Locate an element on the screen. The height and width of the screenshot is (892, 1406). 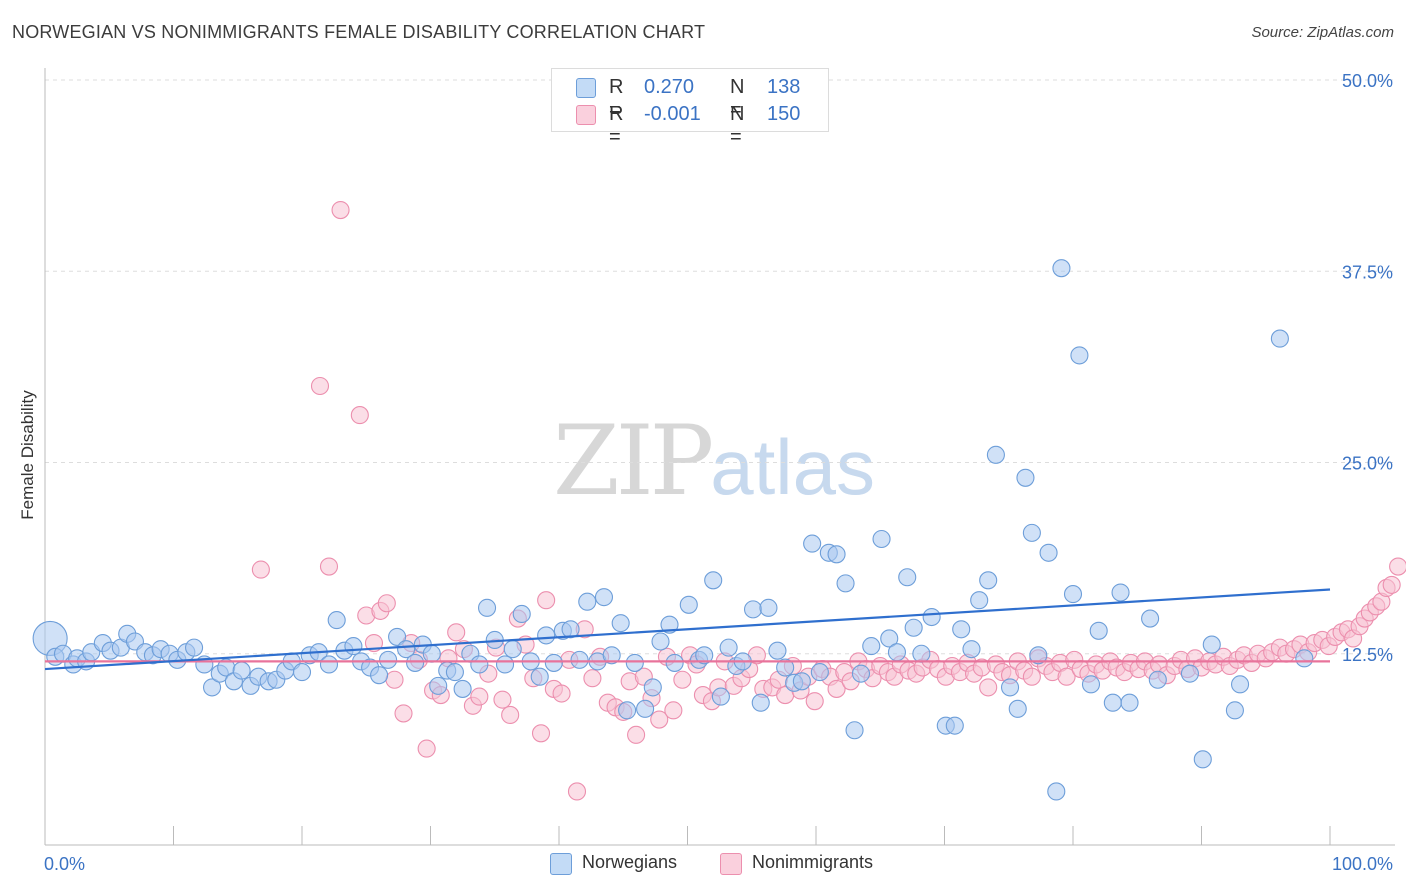
stats-legend: R = 0.270 N = 138 R = -0.001 N = 150 is located at coordinates (690, 108).